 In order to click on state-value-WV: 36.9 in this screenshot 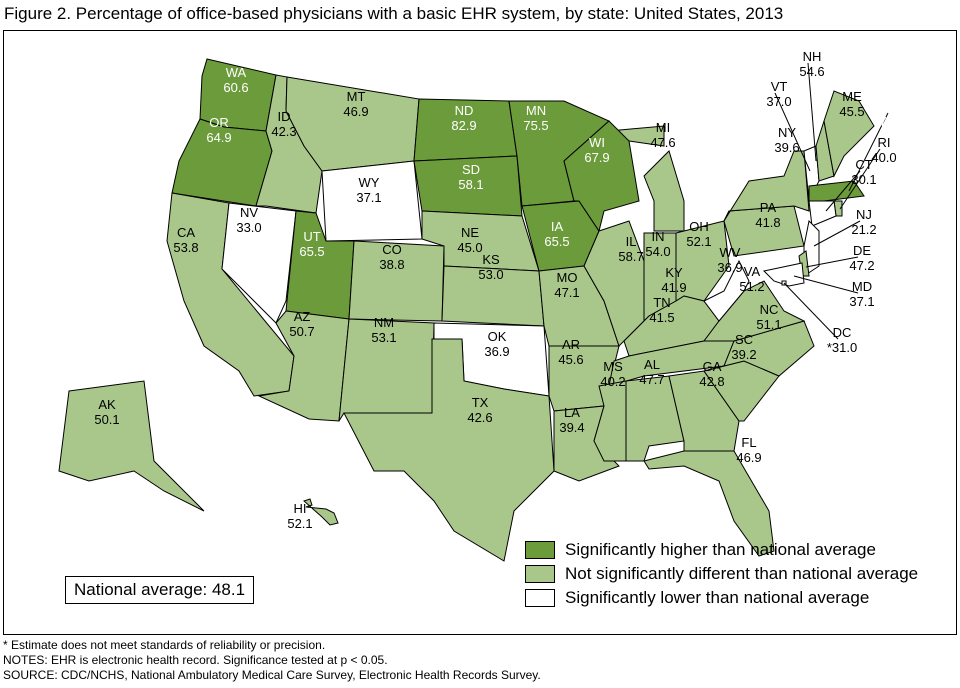, I will do `click(729, 267)`.